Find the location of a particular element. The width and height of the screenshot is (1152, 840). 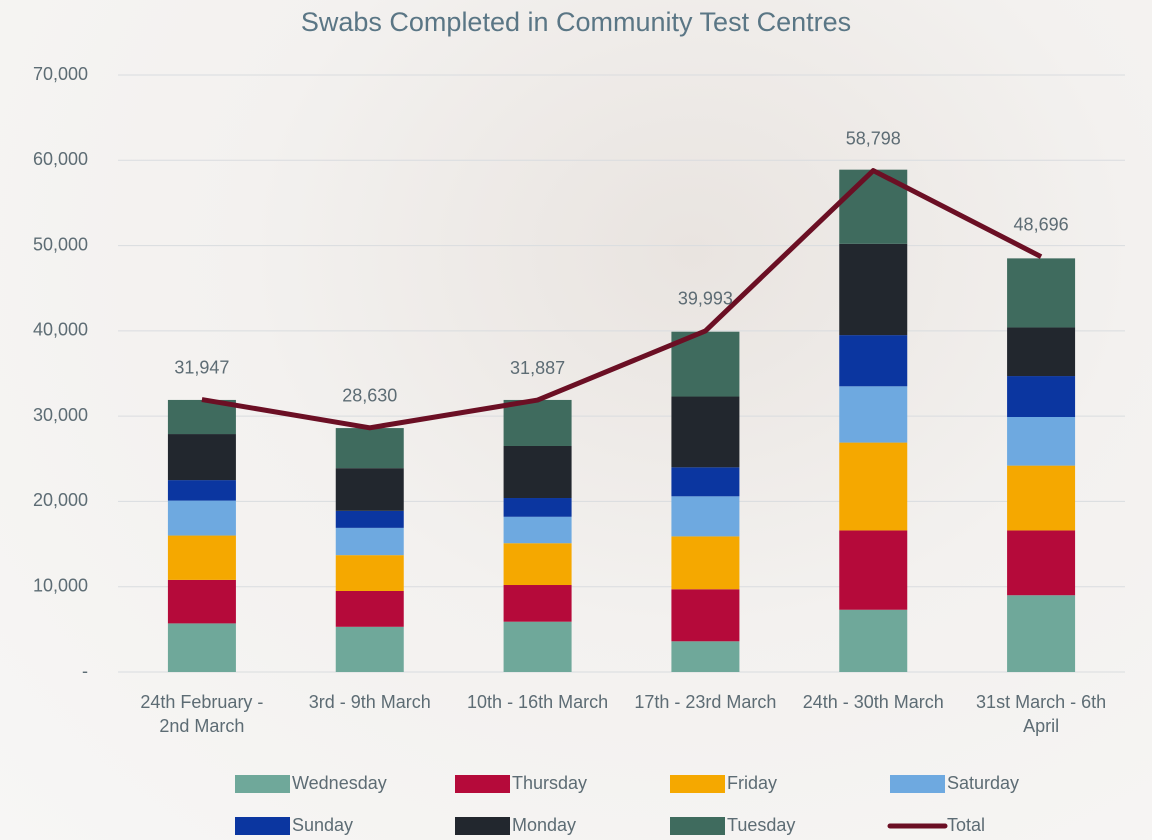

y-tick-label: 20,000 is located at coordinates (60, 500).